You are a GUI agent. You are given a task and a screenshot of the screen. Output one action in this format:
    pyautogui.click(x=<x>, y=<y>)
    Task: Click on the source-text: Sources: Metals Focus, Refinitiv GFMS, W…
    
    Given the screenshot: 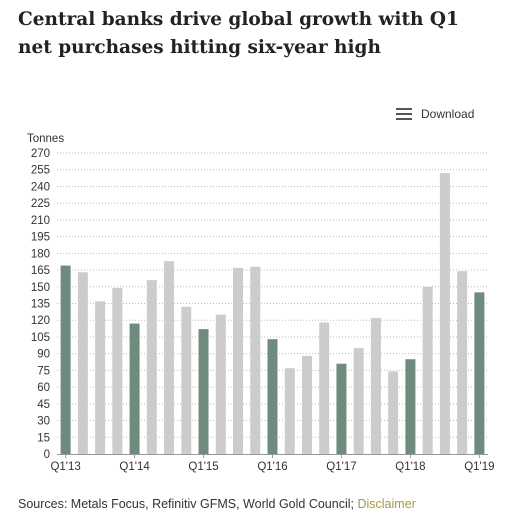 What is the action you would take?
    pyautogui.click(x=188, y=504)
    